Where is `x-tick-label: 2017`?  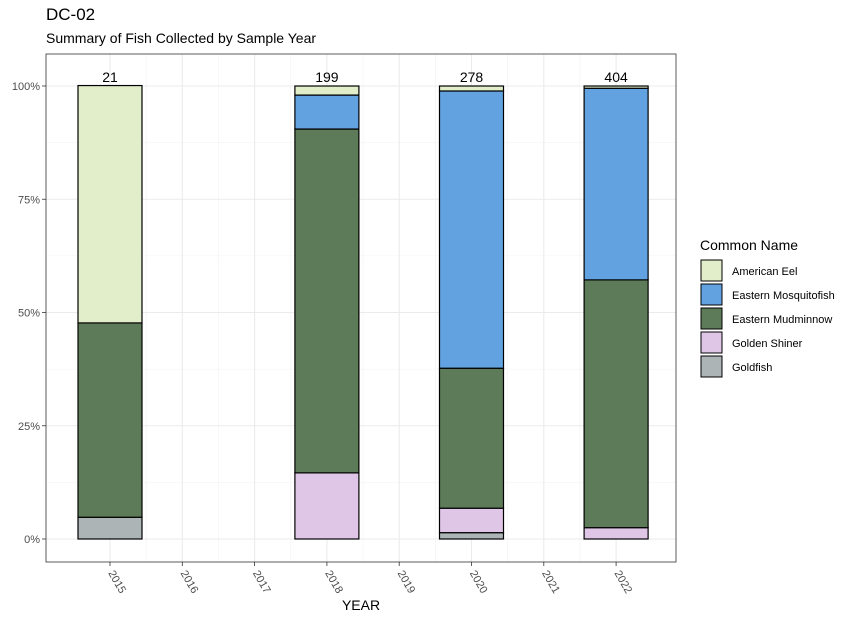 x-tick-label: 2017 is located at coordinates (261, 582).